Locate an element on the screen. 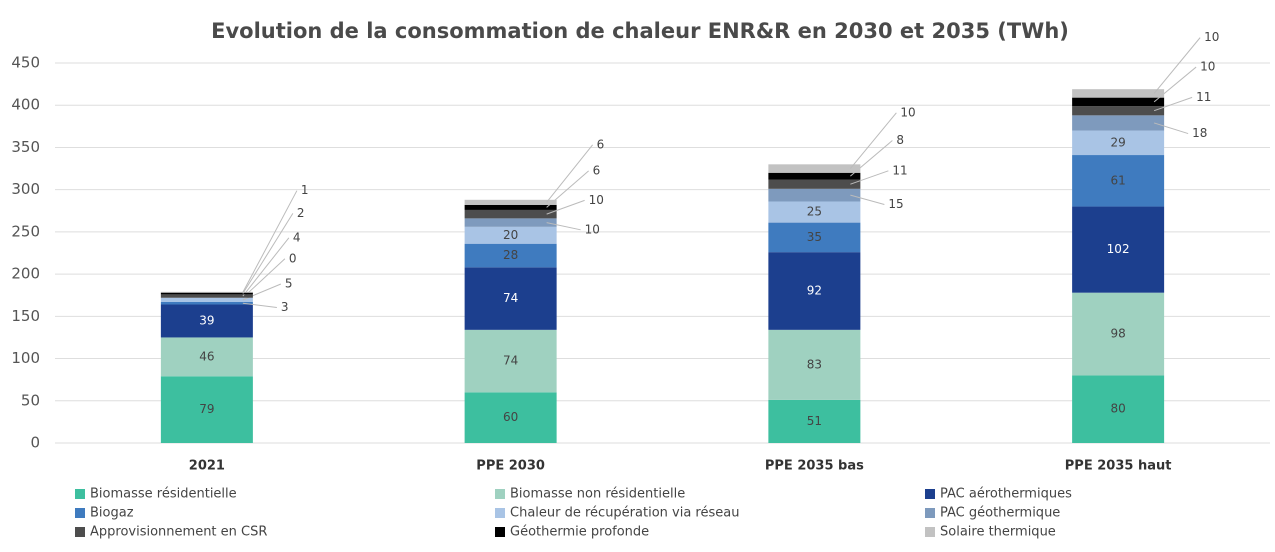 Image resolution: width=1275 pixels, height=552 pixels. legend-label: Biomasse résidentielle is located at coordinates (163, 494).